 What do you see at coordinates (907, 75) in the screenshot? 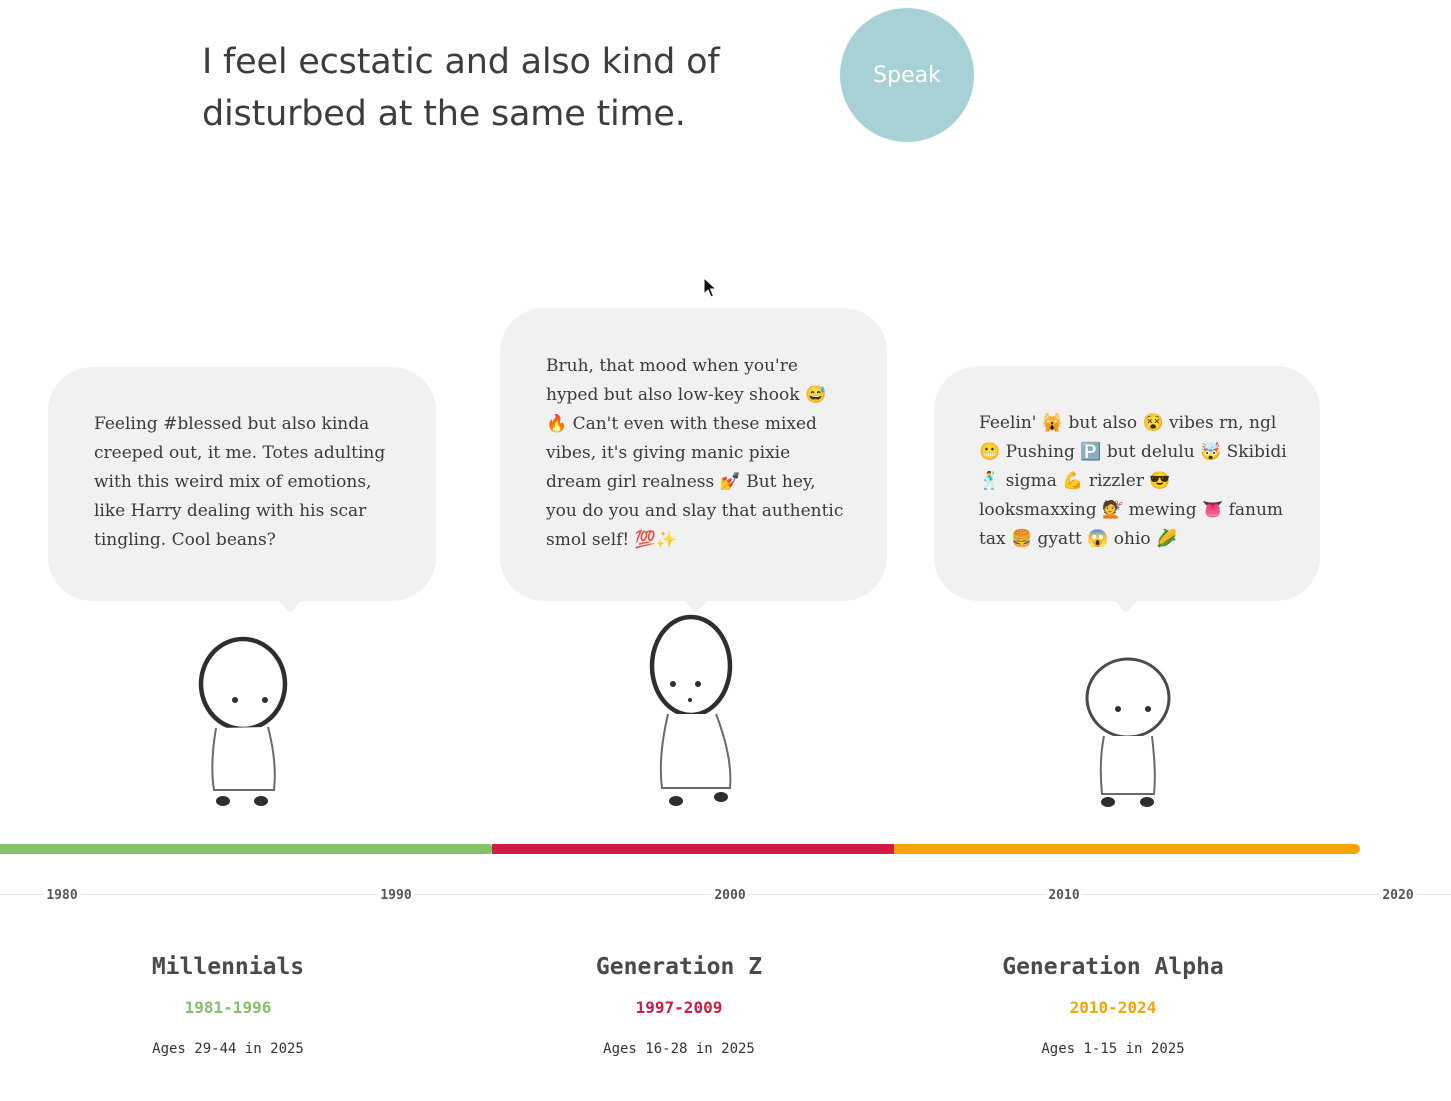
I see `speak-button: Speak` at bounding box center [907, 75].